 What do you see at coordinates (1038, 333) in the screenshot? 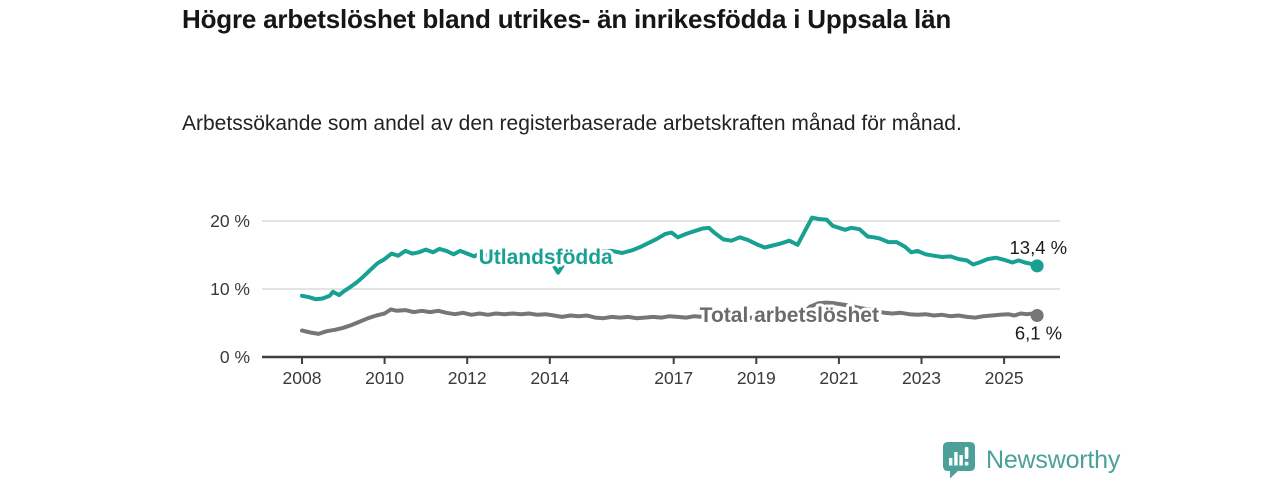
I see `series-end-value-label: 6,1 %` at bounding box center [1038, 333].